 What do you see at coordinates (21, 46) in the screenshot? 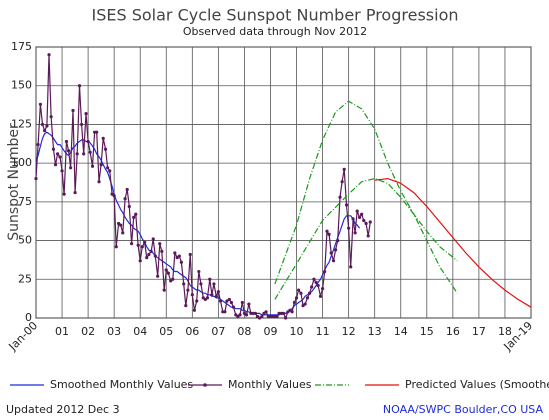
I see `y-tick-label: 175` at bounding box center [21, 46].